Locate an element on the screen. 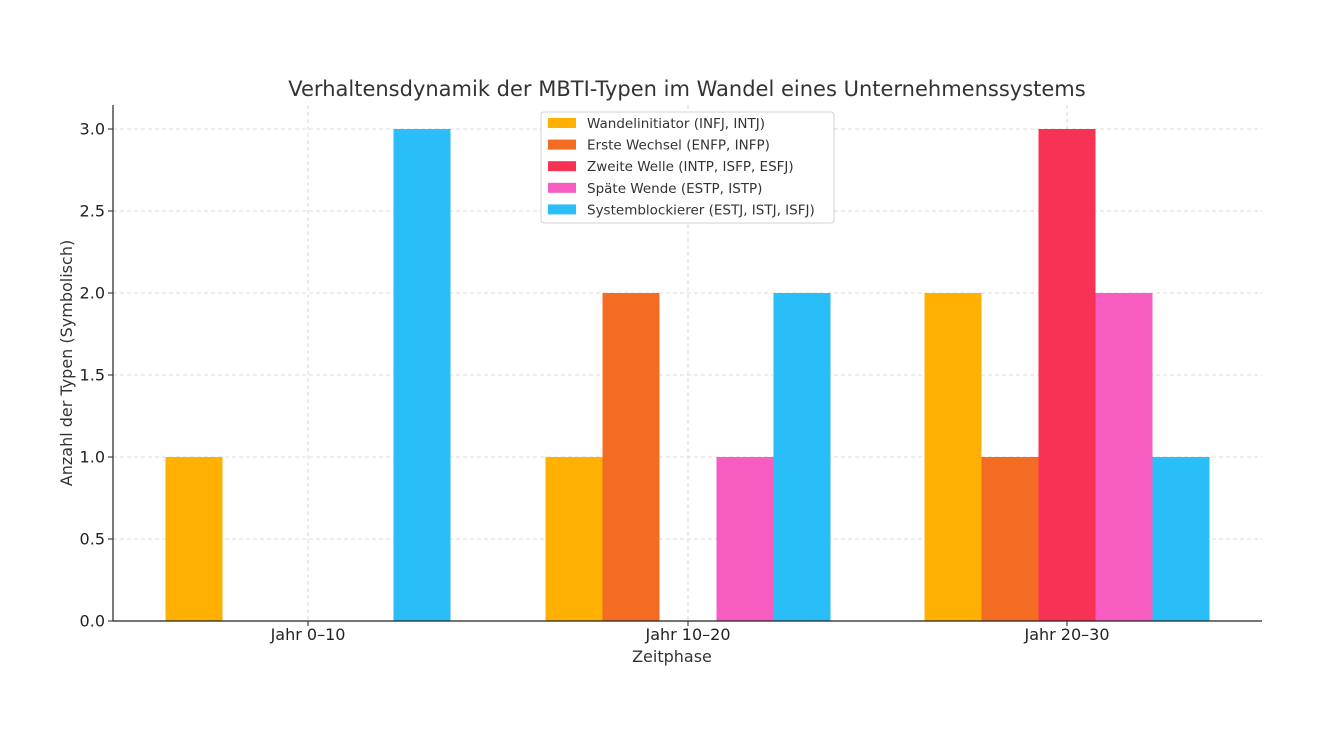  y-ticks: 0.0 0.5 1.0 1.5 2.0 2.5 3.0 is located at coordinates (96, 375).